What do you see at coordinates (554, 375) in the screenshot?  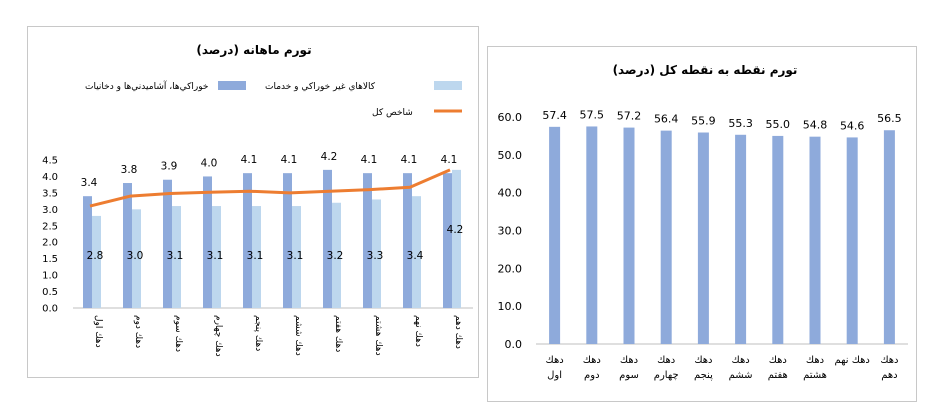 I see `x-tick-label: اول` at bounding box center [554, 375].